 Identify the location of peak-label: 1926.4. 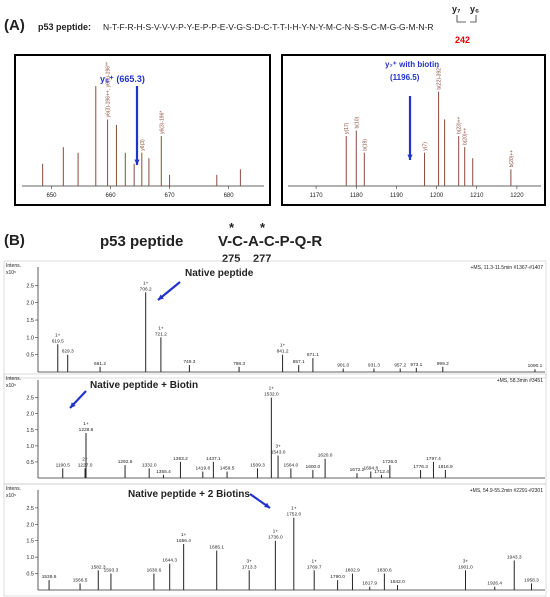
(494, 584).